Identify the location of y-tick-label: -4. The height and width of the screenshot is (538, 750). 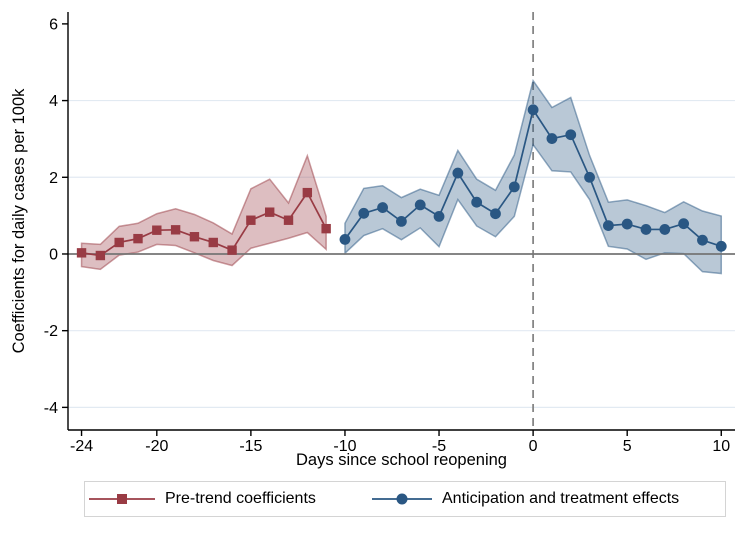
(51, 408).